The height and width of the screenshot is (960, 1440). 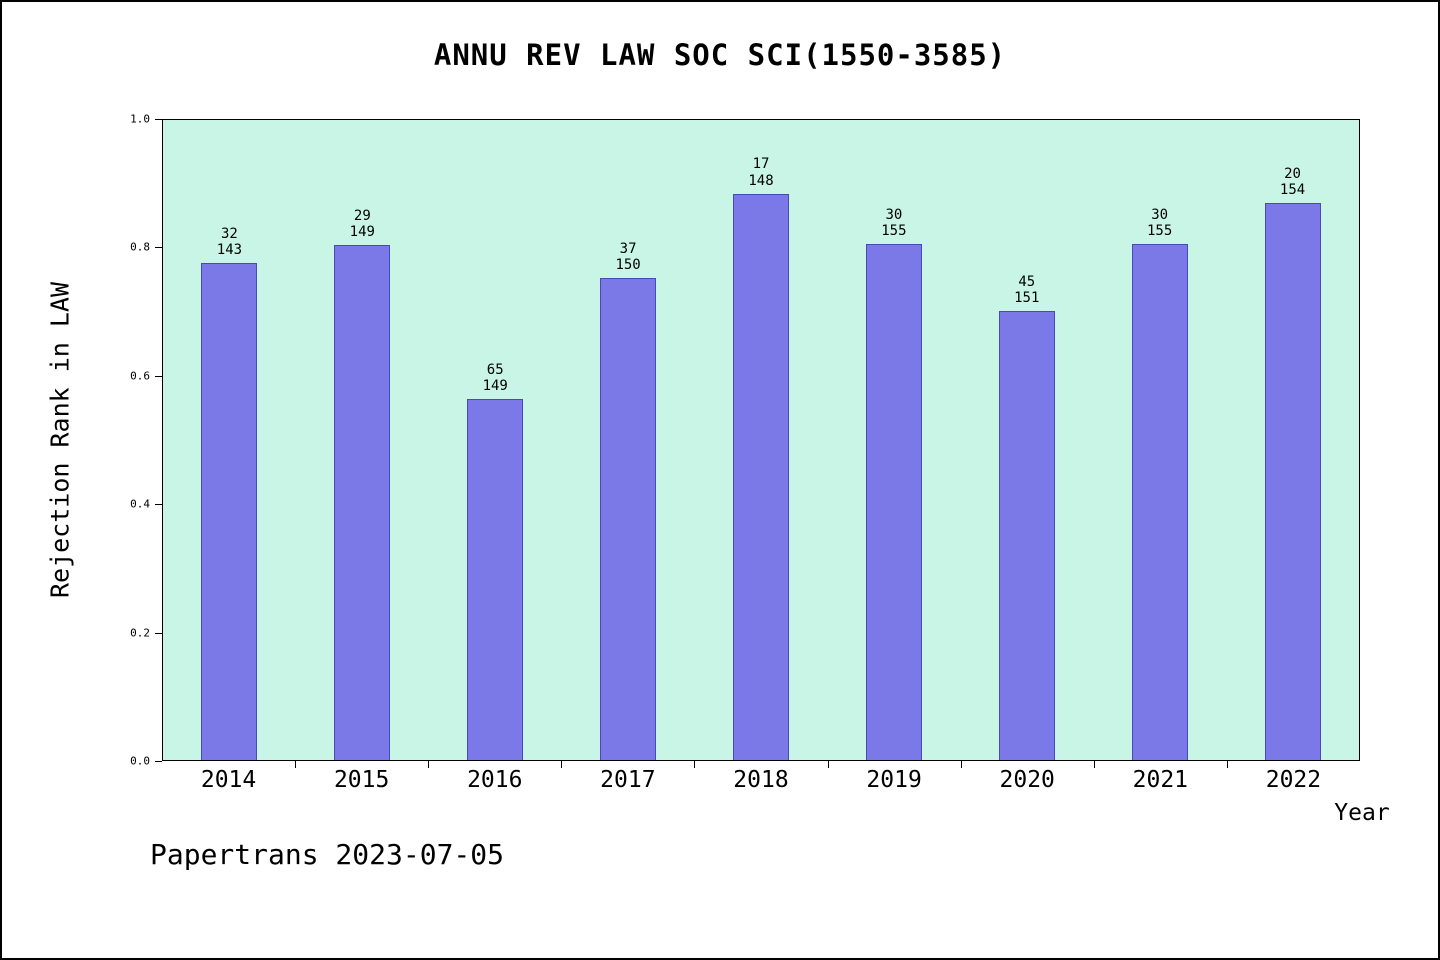 I want to click on bar-value-label: 32 143, so click(x=229, y=242).